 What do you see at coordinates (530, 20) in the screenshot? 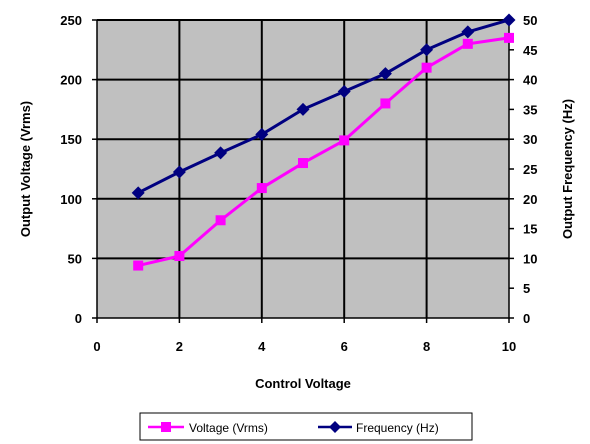
I see `y2-tick-label: 50` at bounding box center [530, 20].